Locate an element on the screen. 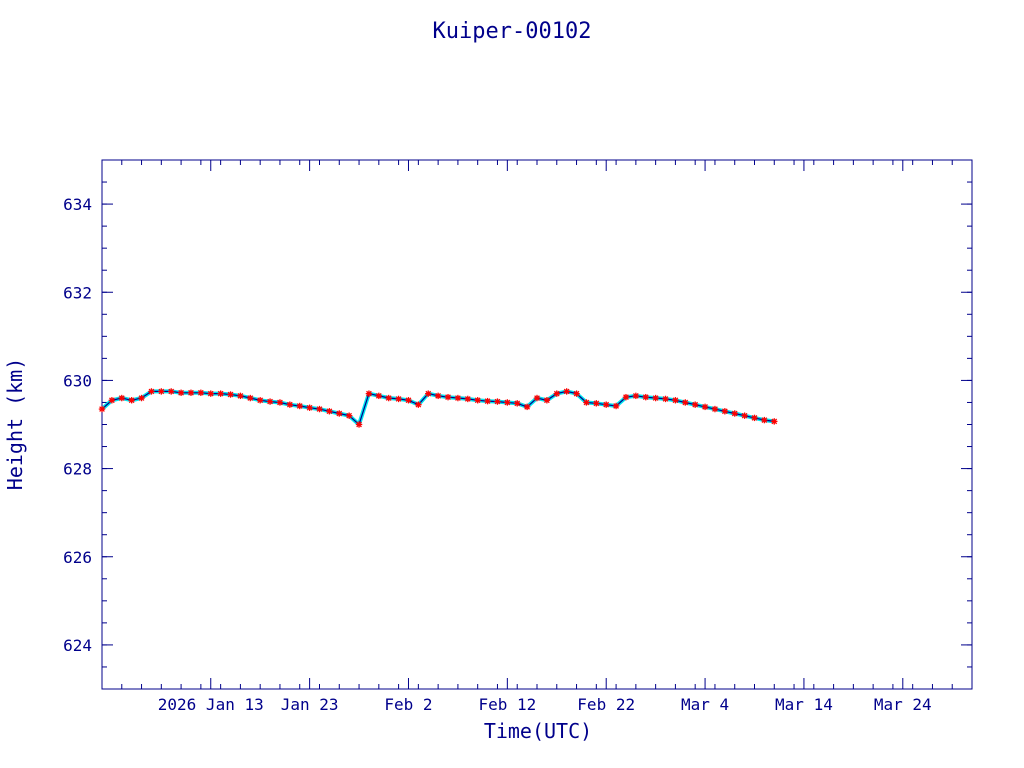  chart-title: Kuiper-00102 is located at coordinates (512, 31).